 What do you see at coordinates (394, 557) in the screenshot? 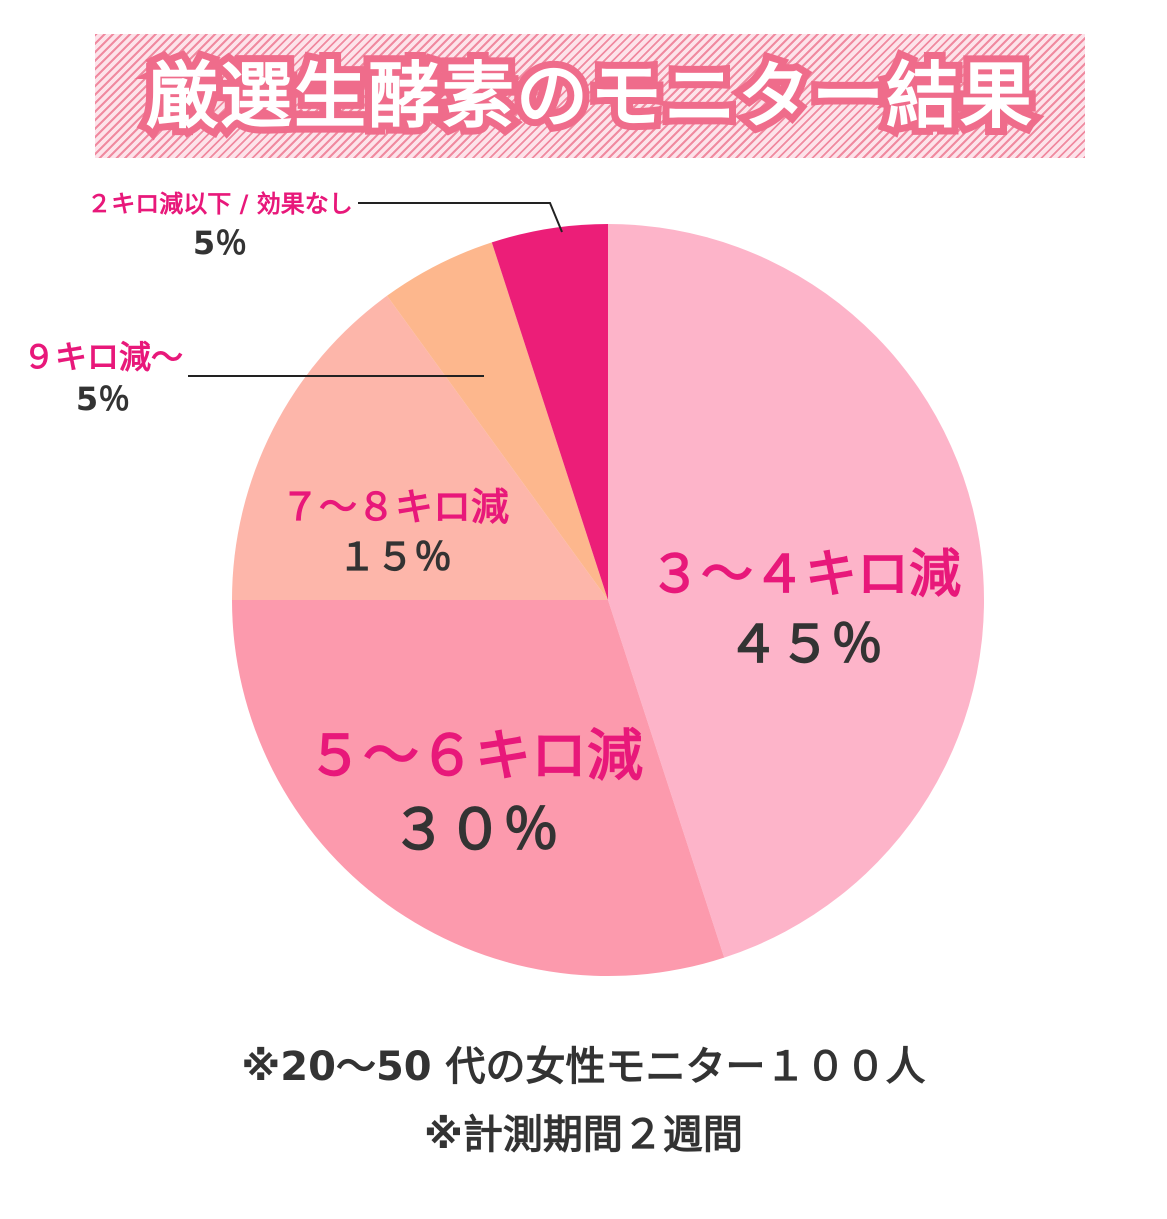
I see `slice-label-percent: １５％` at bounding box center [394, 557].